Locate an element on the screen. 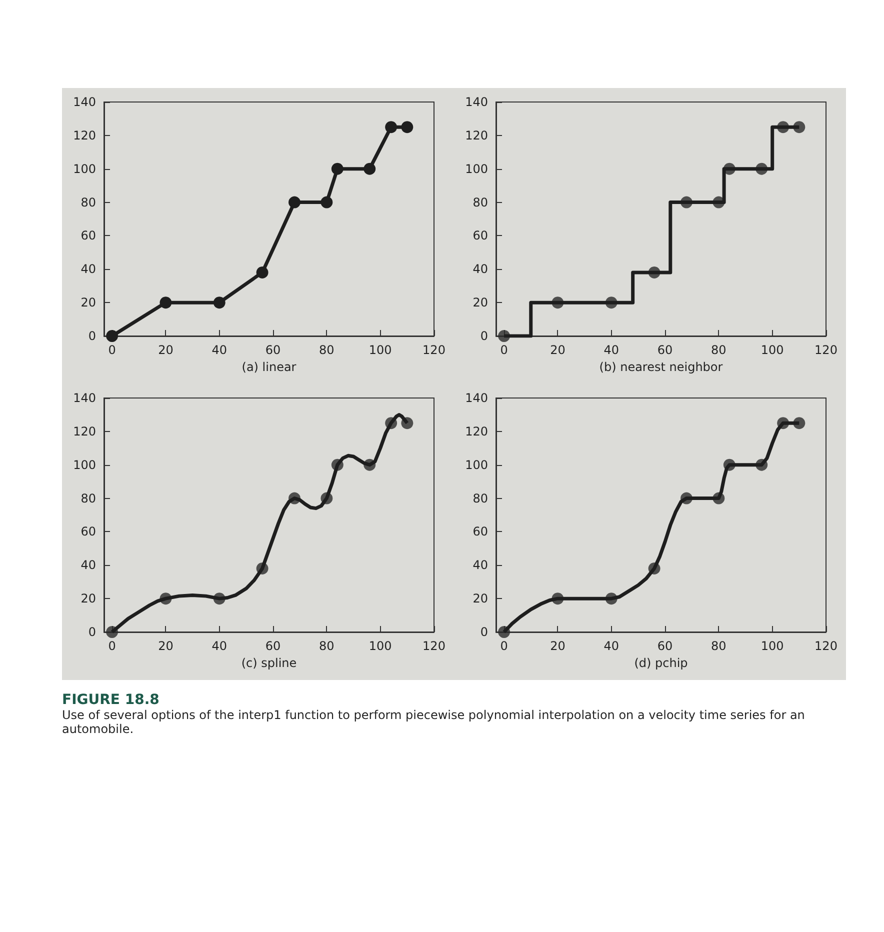 The width and height of the screenshot is (884, 932). x-axis-title: (a) linear is located at coordinates (269, 367).